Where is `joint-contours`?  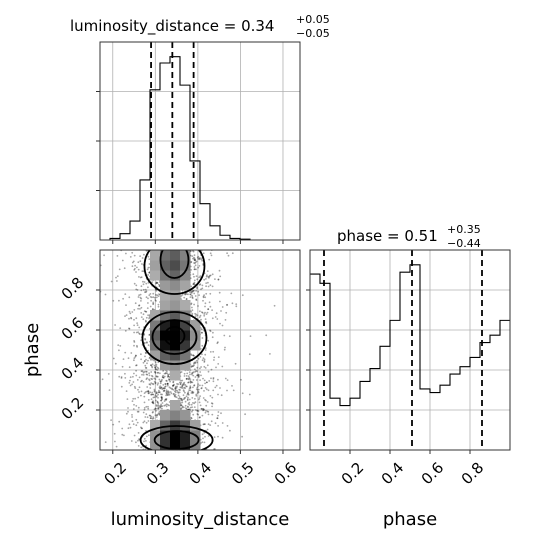 joint-contours is located at coordinates (176, 350).